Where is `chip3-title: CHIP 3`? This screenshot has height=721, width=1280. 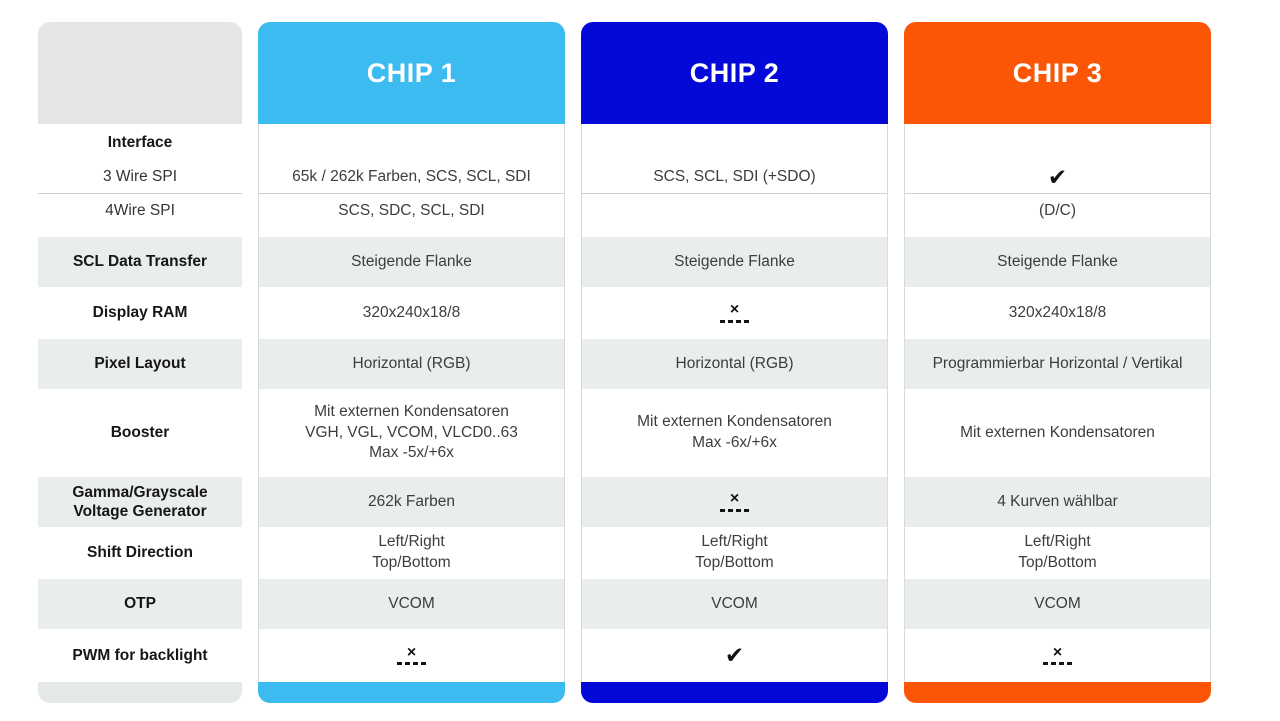
chip3-title: CHIP 3 is located at coordinates (1057, 72).